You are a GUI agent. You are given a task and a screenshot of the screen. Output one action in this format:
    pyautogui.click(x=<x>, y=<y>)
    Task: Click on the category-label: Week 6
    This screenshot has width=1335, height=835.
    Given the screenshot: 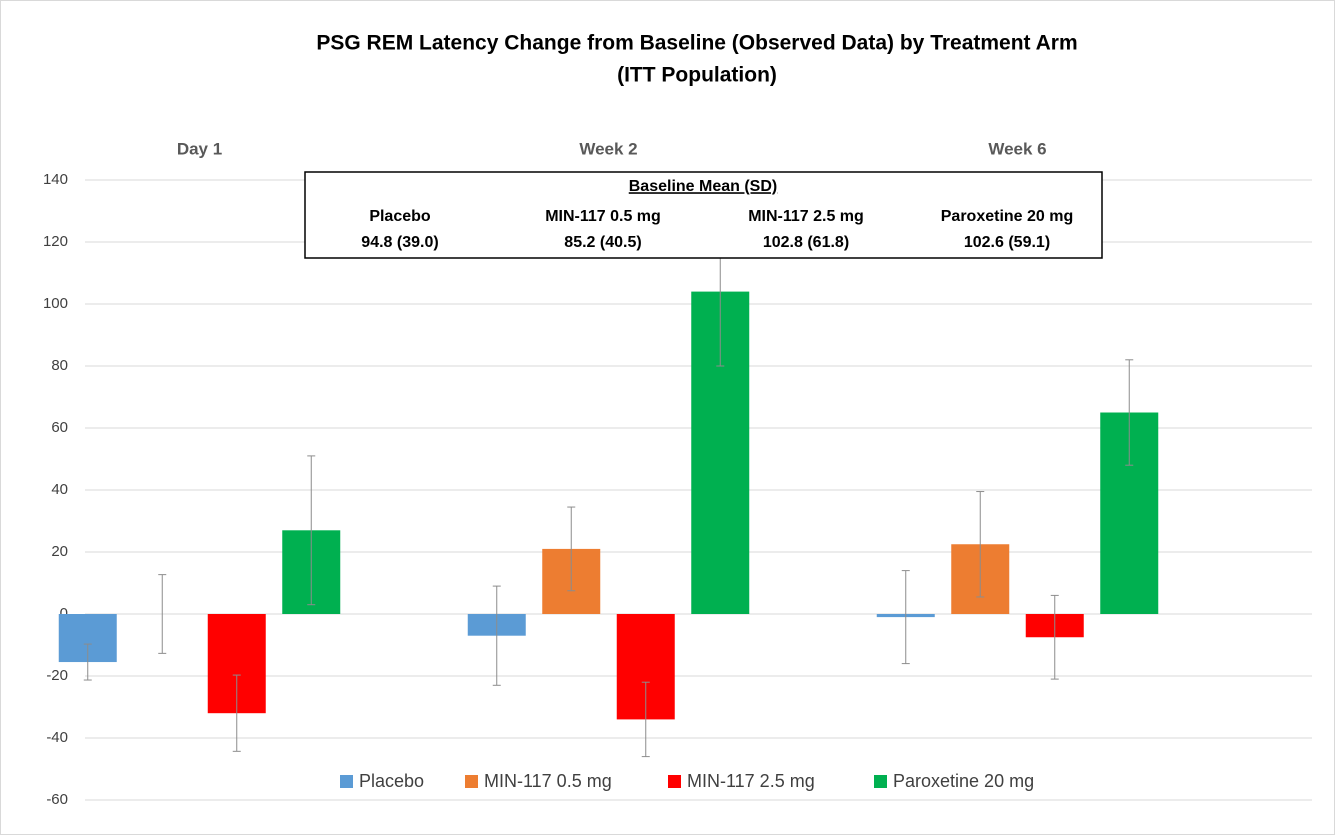 What is the action you would take?
    pyautogui.click(x=1017, y=148)
    